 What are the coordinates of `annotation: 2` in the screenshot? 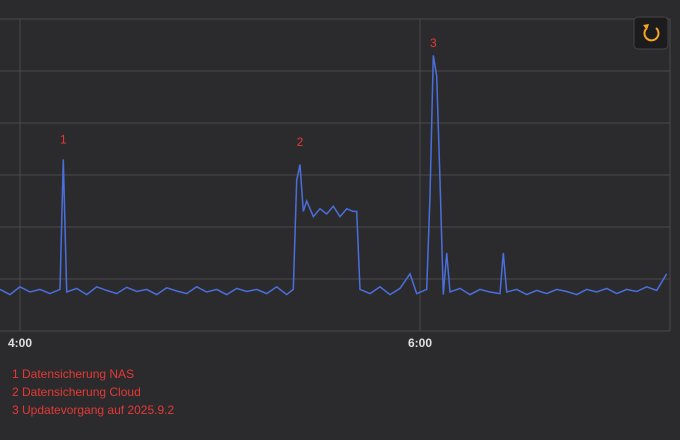 It's located at (300, 142).